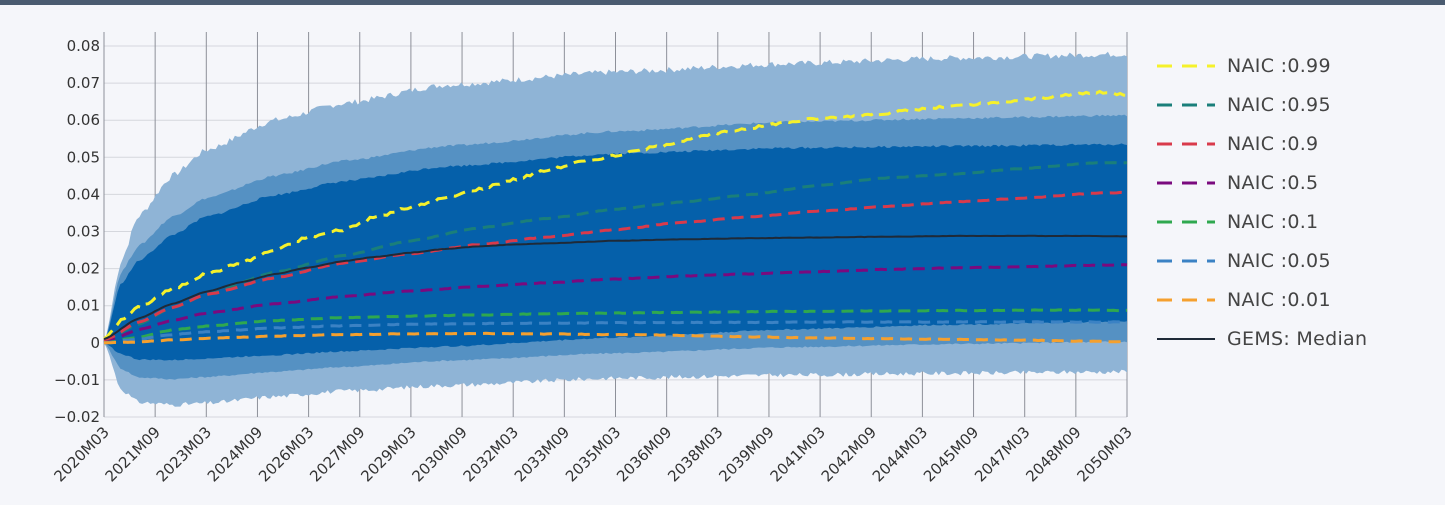 This screenshot has height=505, width=1445. Describe the element at coordinates (440, 454) in the screenshot. I see `x-tick-label: 2030M09` at that location.